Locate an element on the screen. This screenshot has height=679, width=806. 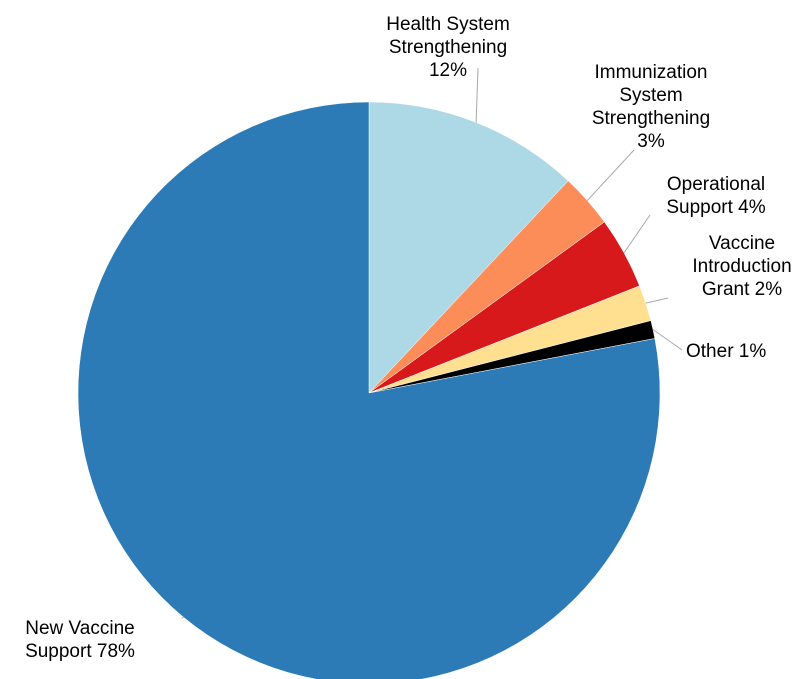
slice-label: New Vaccine Support 78% is located at coordinates (80, 640).